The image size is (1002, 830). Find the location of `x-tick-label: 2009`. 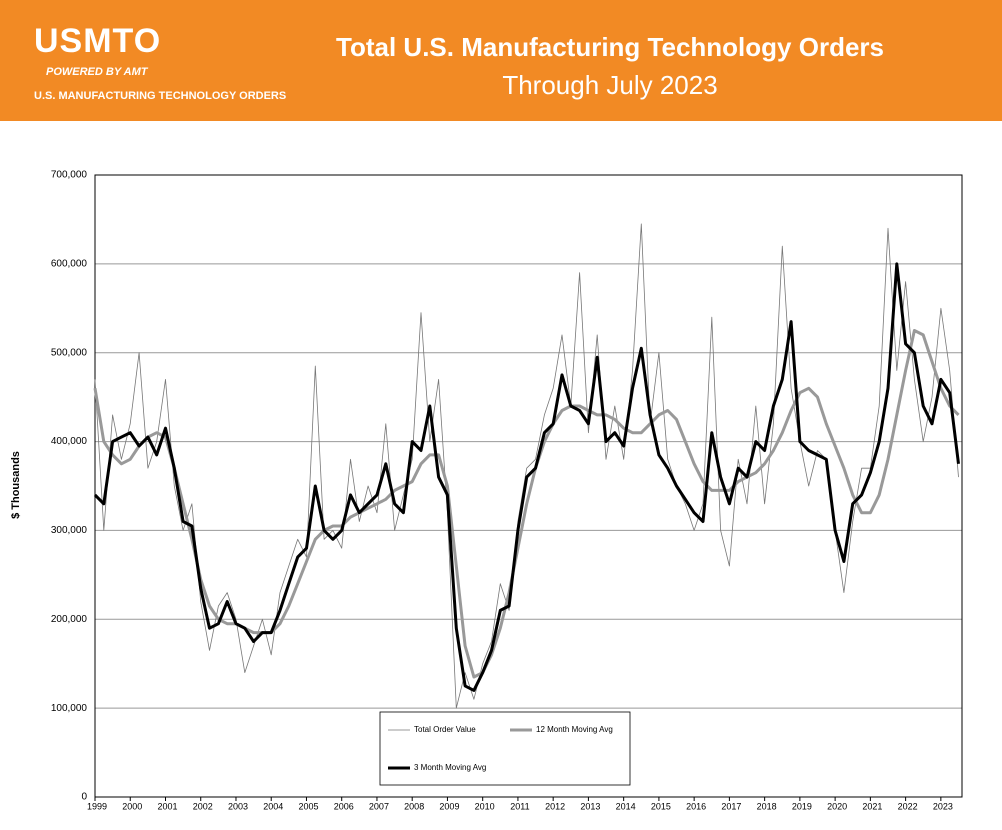

x-tick-label: 2009 is located at coordinates (449, 806).